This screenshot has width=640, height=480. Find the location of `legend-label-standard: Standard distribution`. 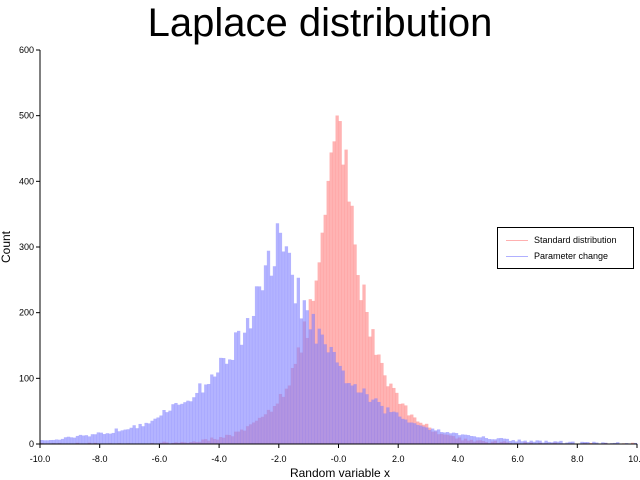

legend-label-standard: Standard distribution is located at coordinates (575, 240).